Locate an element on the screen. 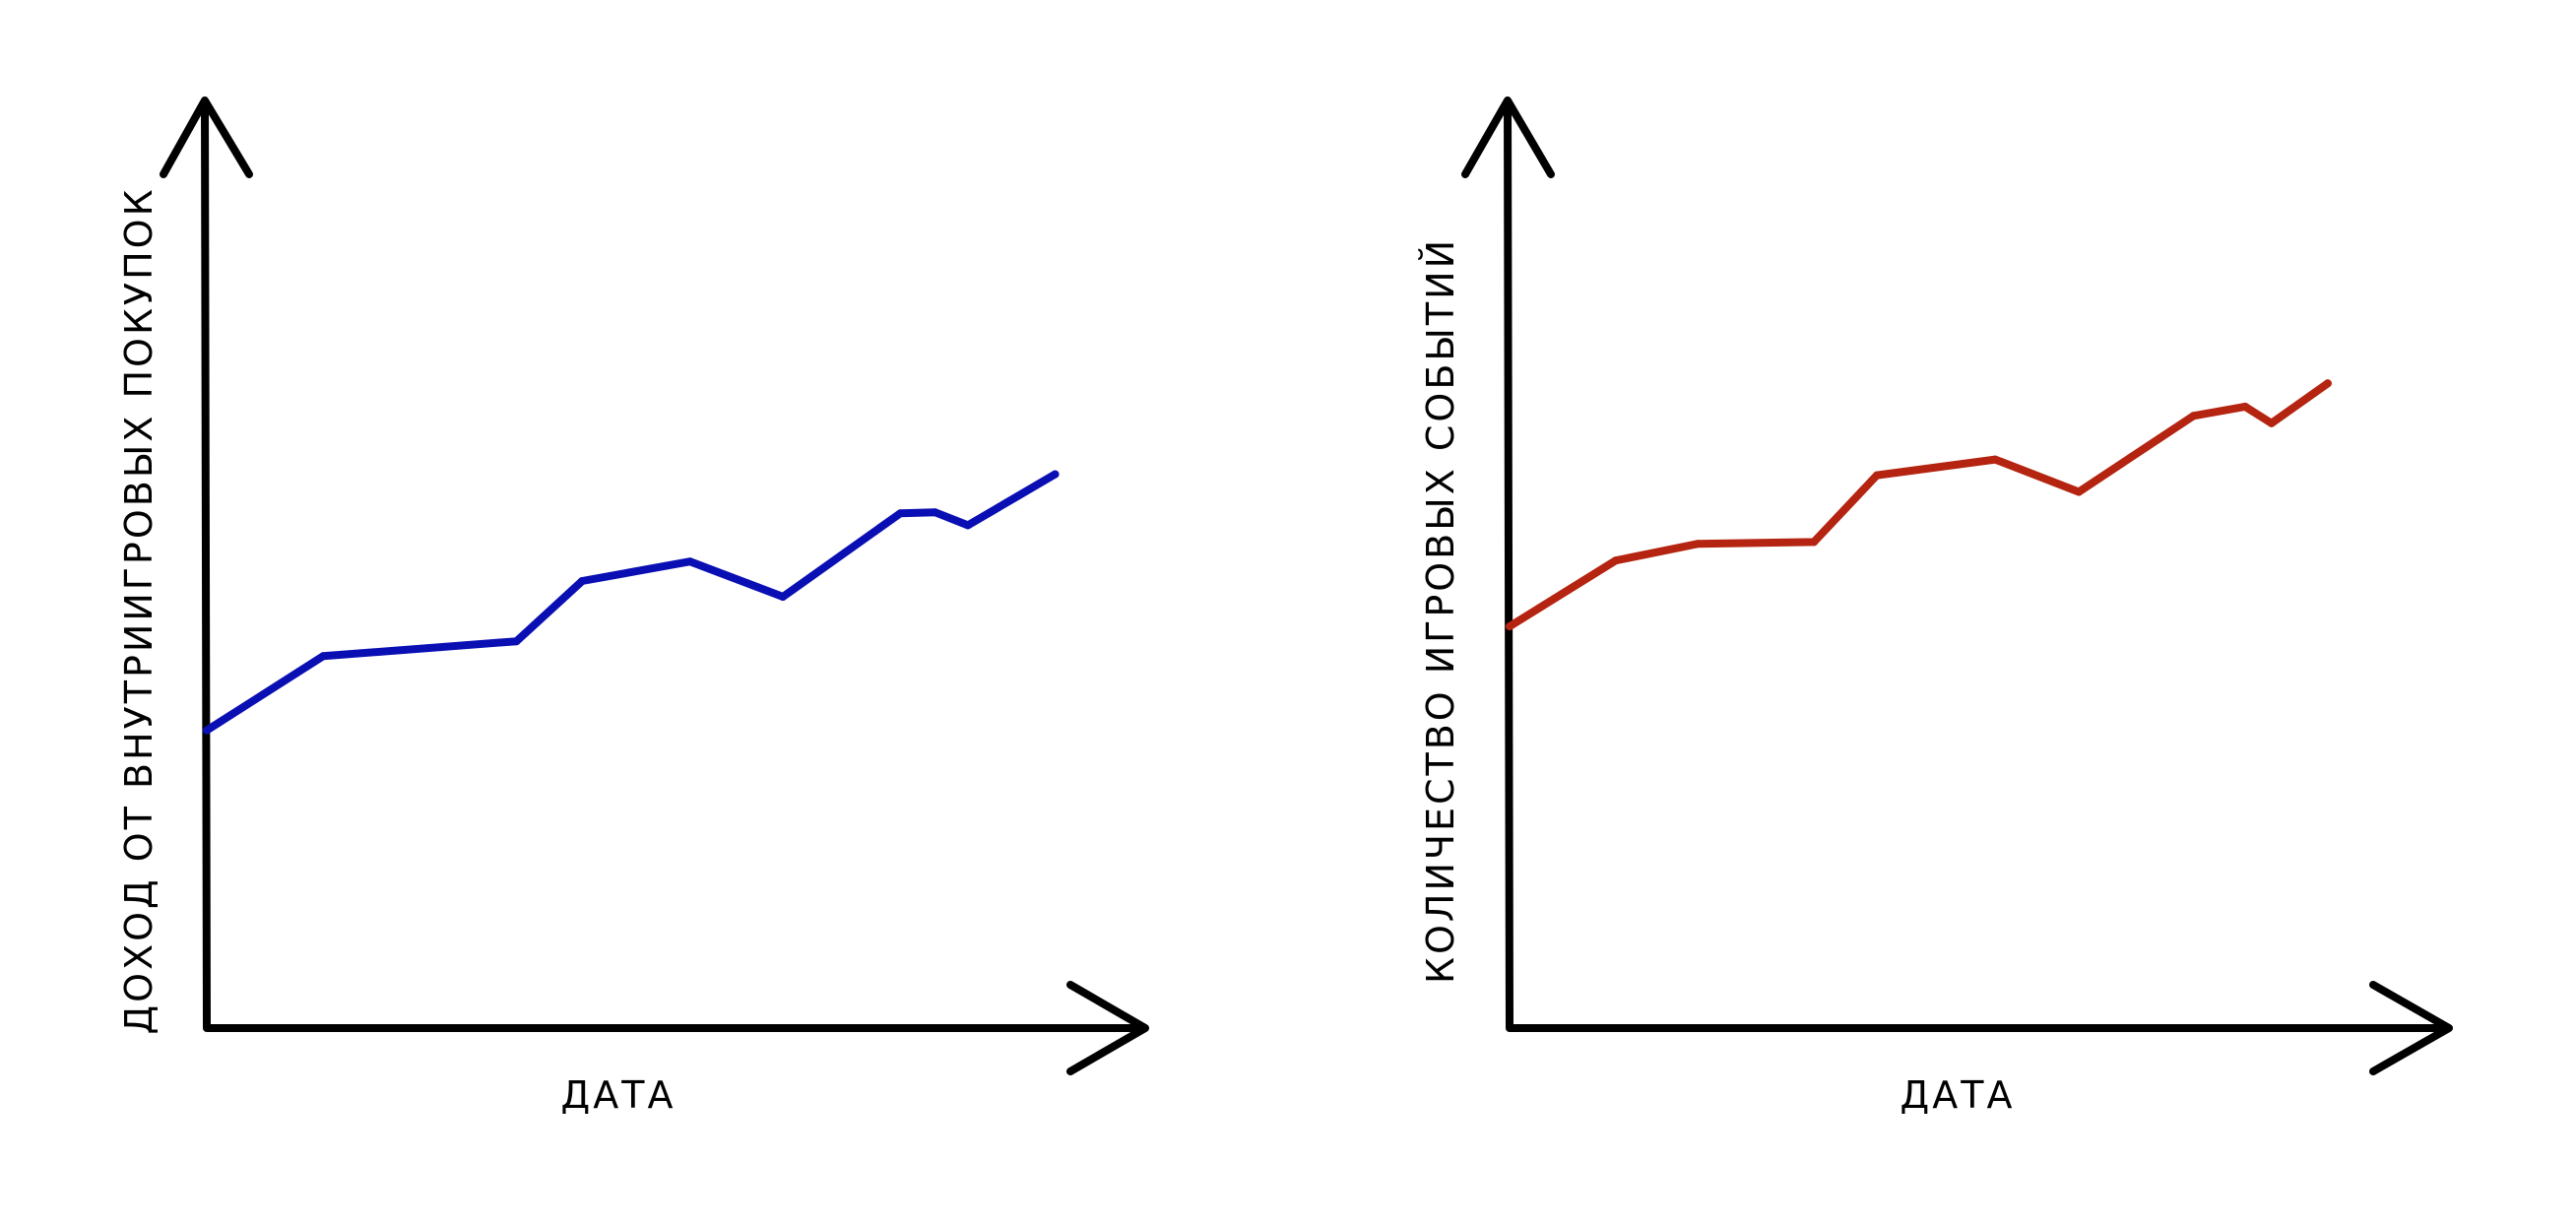  revenue-series-points is located at coordinates (631, 602).